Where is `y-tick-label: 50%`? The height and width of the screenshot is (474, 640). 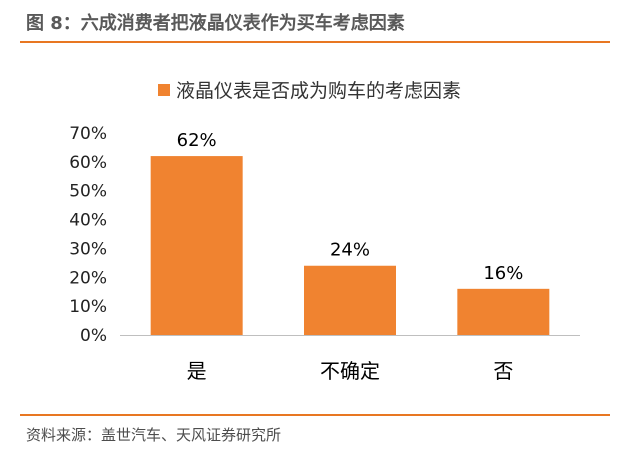
y-tick-label: 50% is located at coordinates (88, 192).